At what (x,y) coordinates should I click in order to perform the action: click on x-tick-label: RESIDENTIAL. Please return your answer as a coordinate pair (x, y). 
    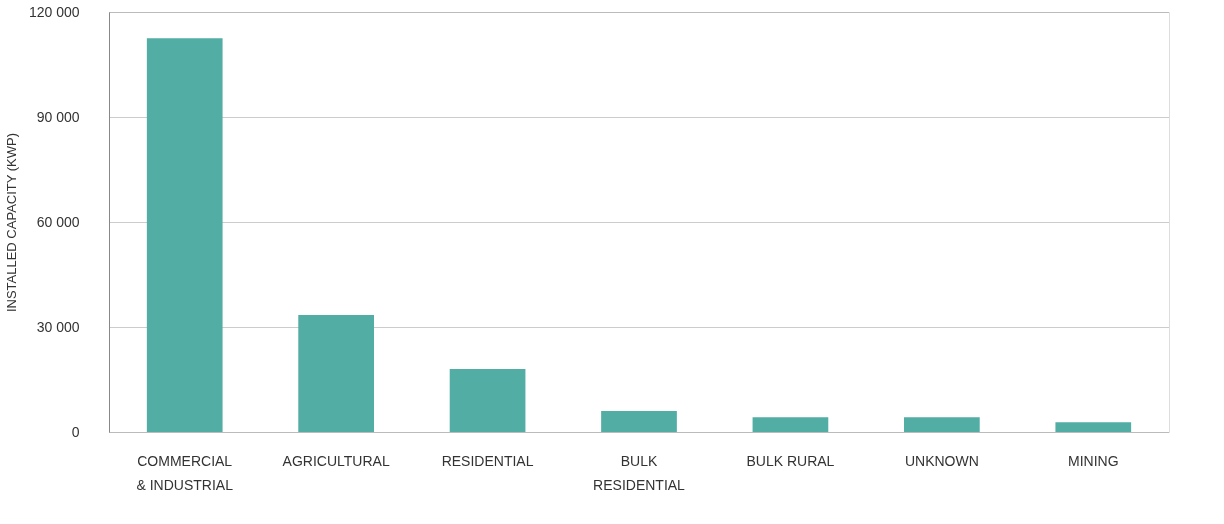
    Looking at the image, I should click on (487, 460).